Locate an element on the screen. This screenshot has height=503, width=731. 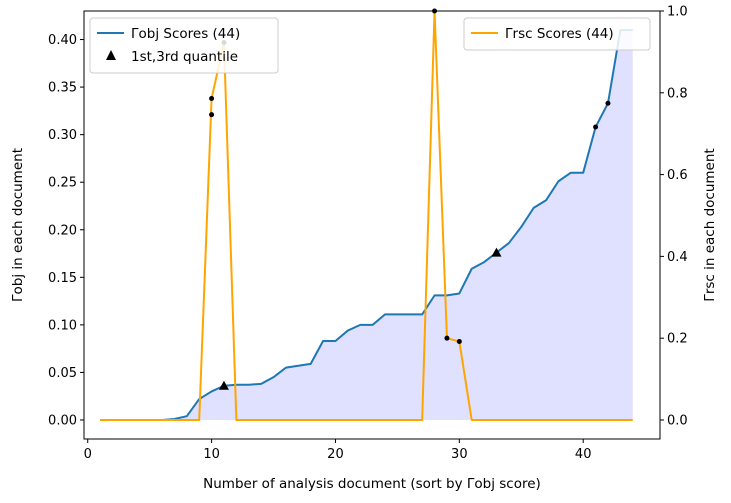
legend-rsc-label: Γrsc Scores (44) is located at coordinates (559, 34).